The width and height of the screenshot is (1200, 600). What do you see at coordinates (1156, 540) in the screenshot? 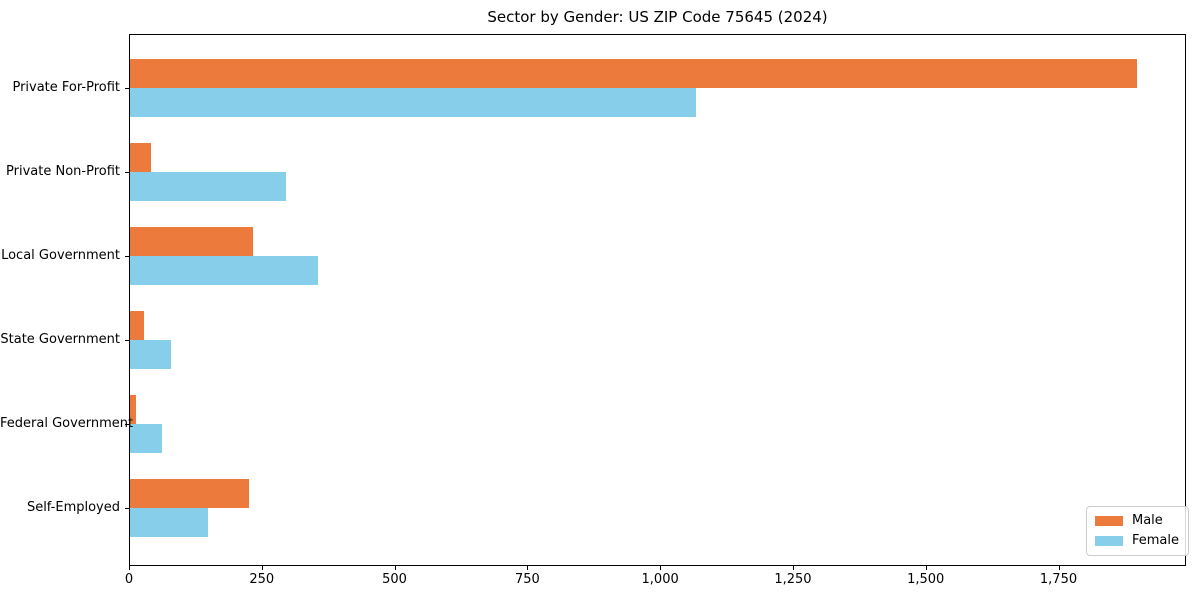
I see `legend-label-female: Female` at bounding box center [1156, 540].